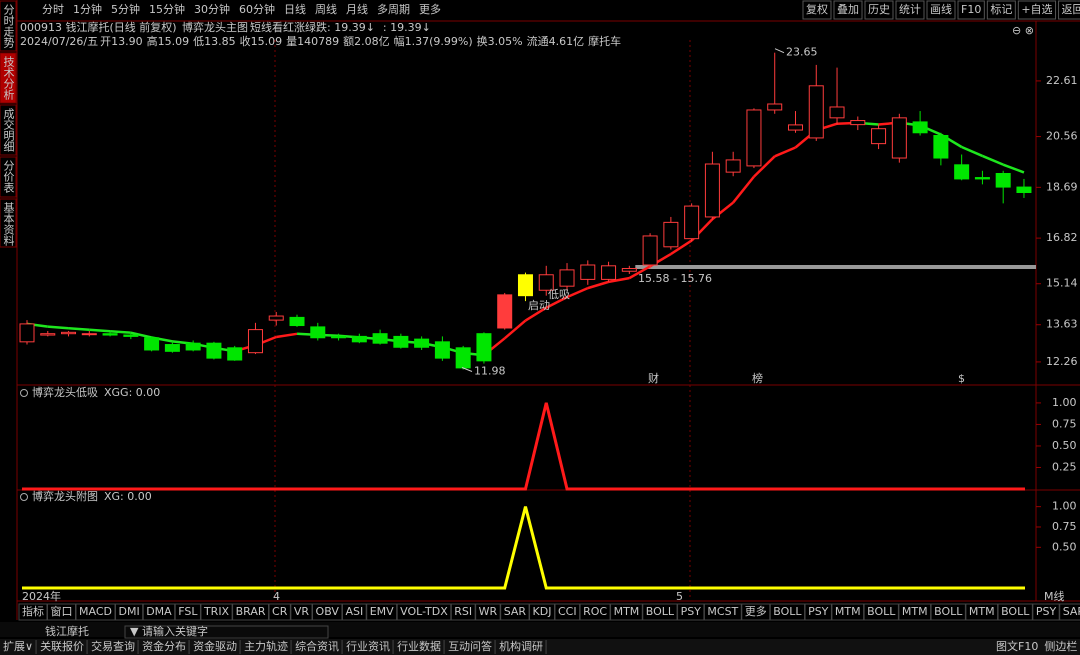 This screenshot has height=655, width=1080. I want to click on indicator-tab: 指标, so click(33, 611).